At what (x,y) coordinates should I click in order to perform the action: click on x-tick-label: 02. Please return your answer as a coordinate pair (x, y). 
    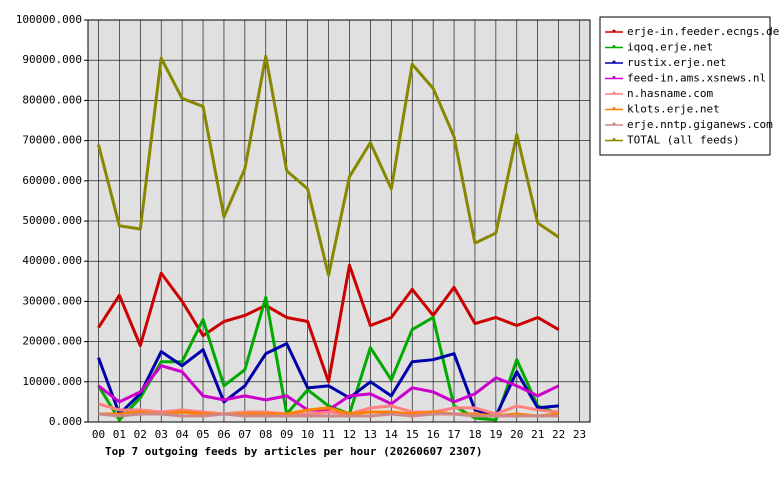
    Looking at the image, I should click on (140, 434).